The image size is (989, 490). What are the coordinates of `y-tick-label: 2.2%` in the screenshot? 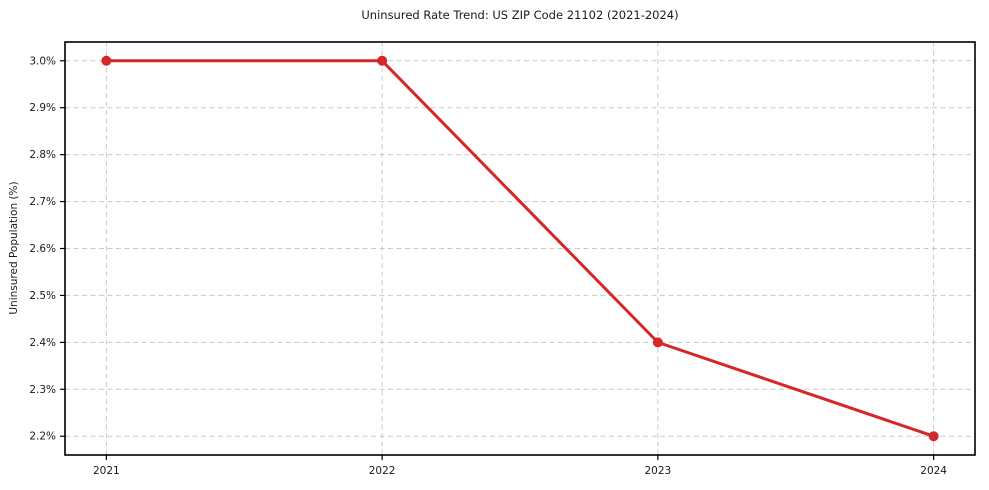 It's located at (42, 437).